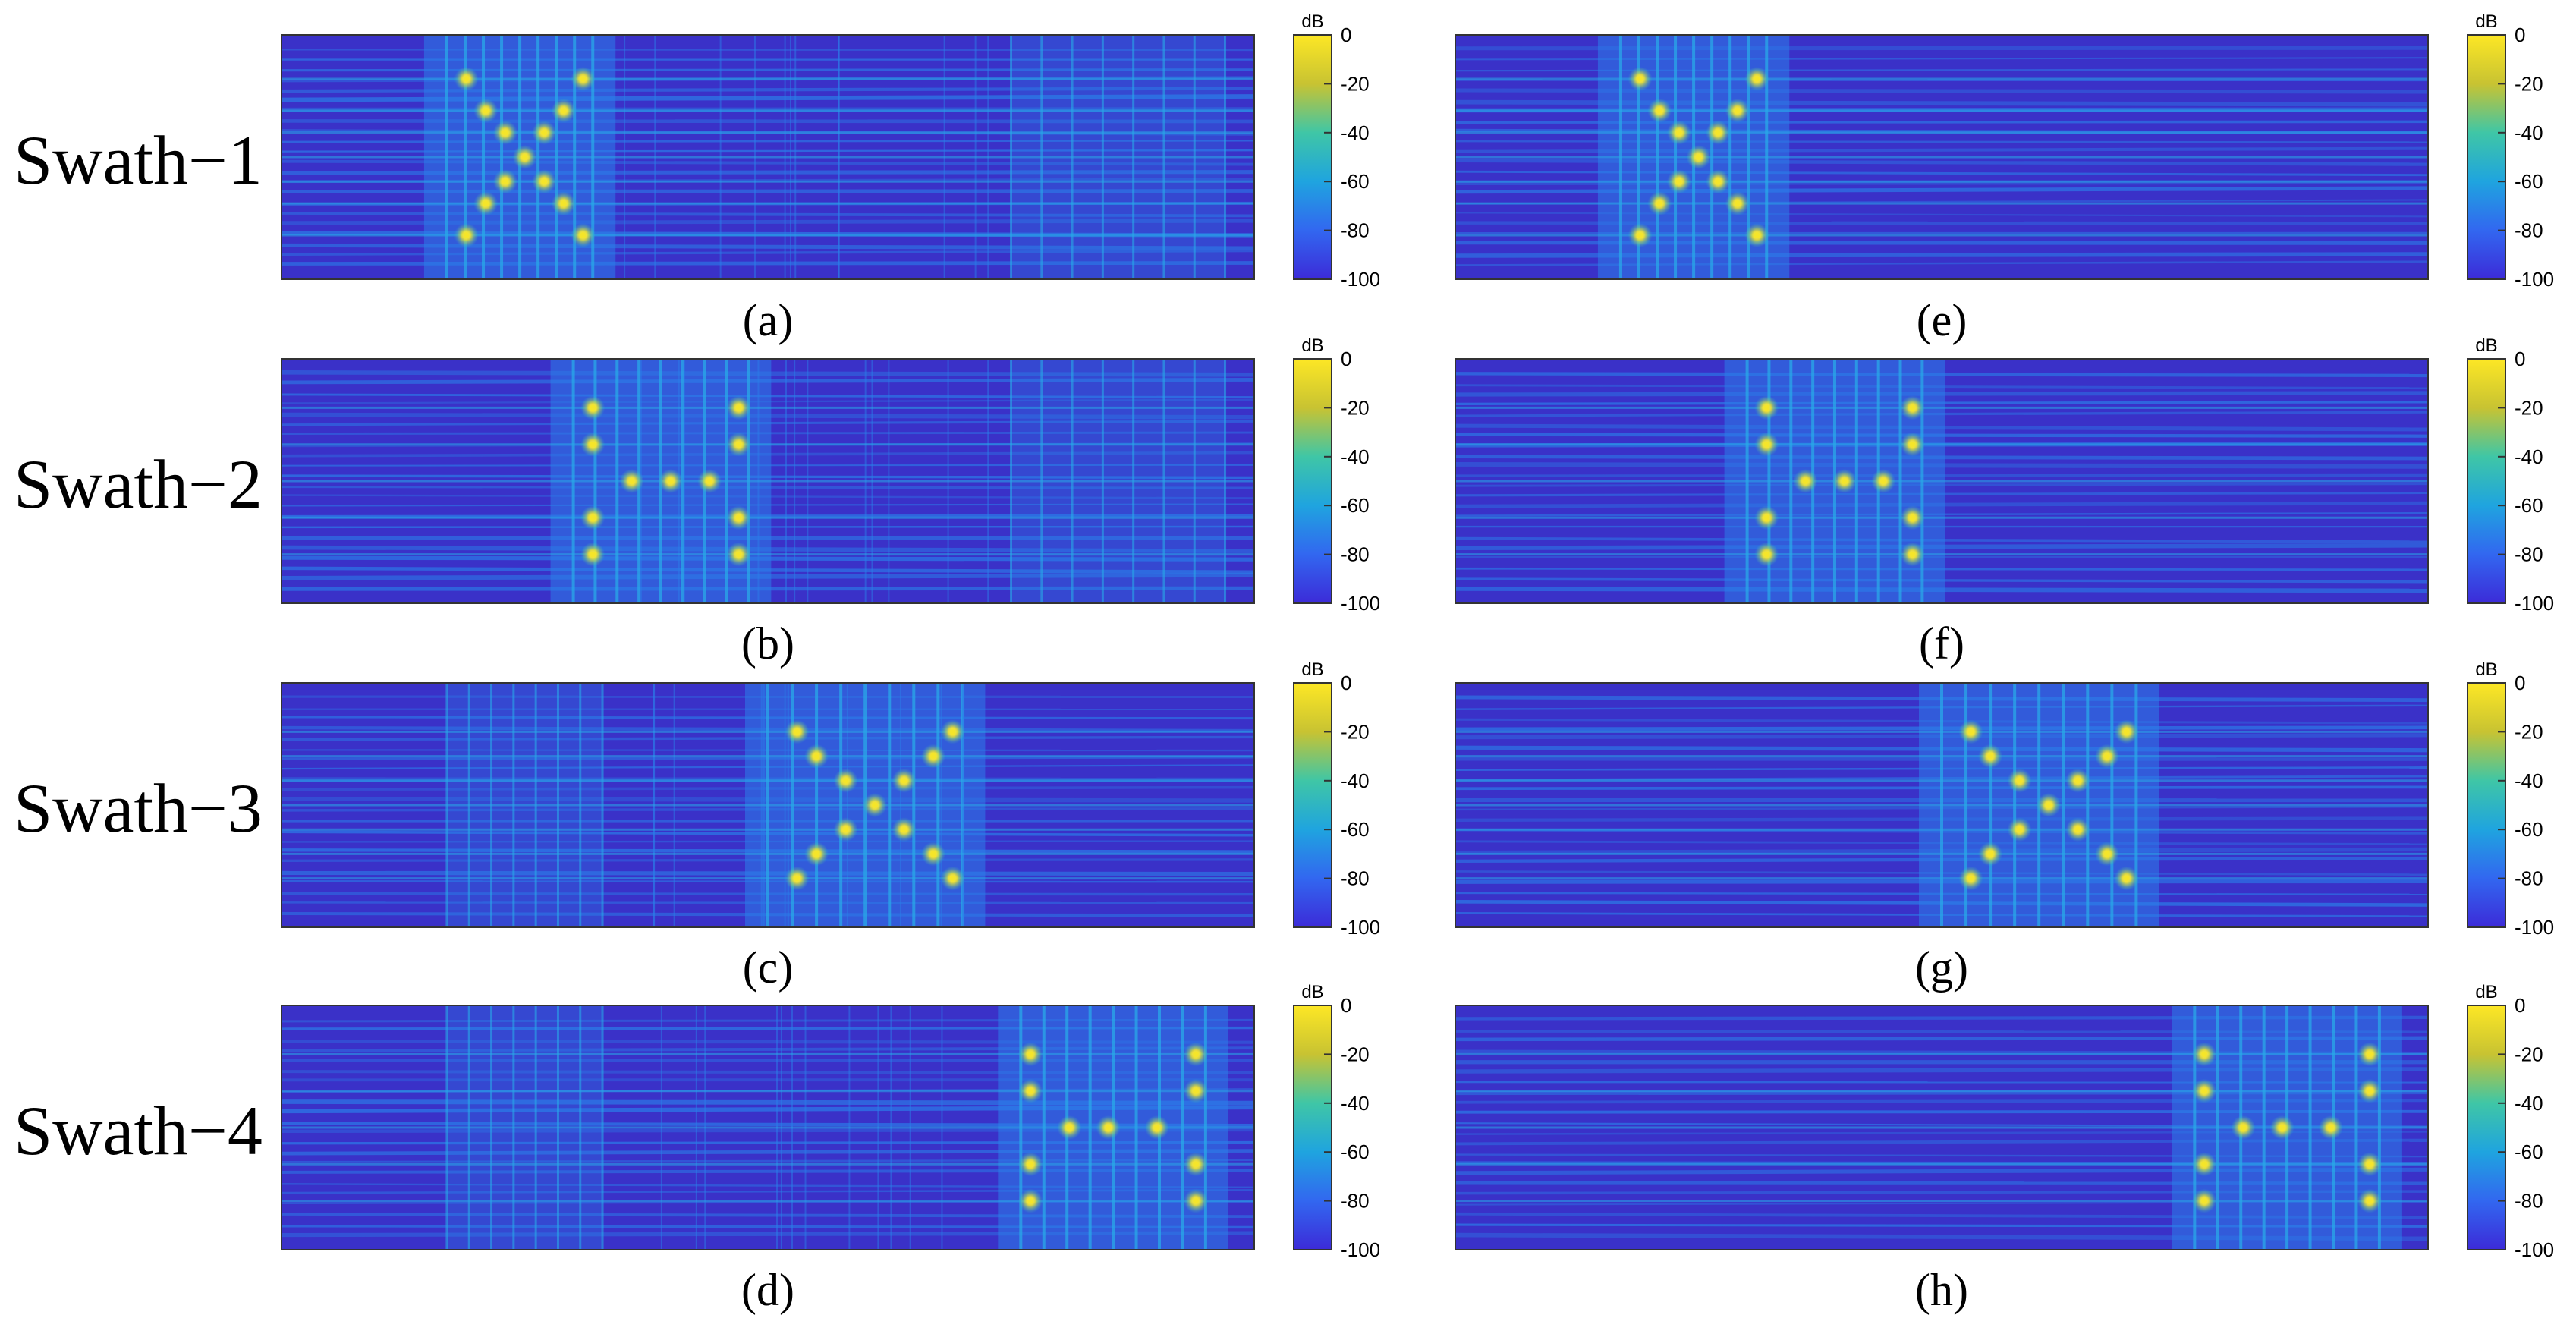 This screenshot has height=1337, width=2576. Describe the element at coordinates (2529, 84) in the screenshot. I see `colorbar-tick-label-e: -20` at that location.